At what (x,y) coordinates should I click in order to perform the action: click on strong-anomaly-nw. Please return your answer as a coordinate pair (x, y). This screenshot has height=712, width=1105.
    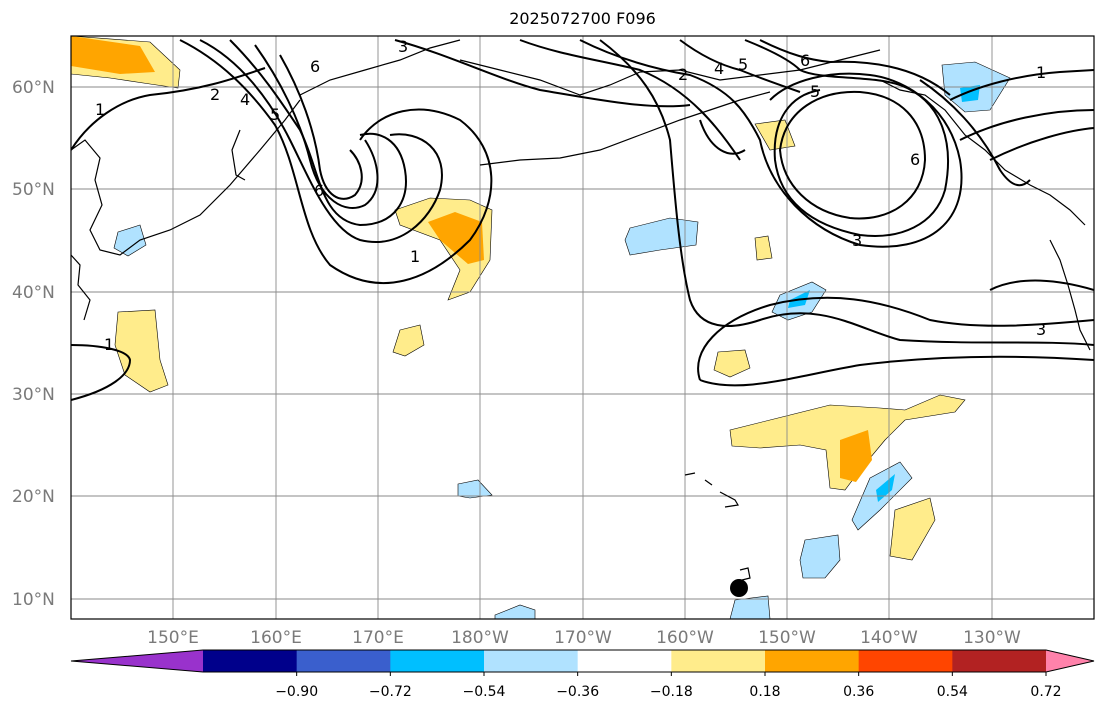
    Looking at the image, I should click on (113, 55).